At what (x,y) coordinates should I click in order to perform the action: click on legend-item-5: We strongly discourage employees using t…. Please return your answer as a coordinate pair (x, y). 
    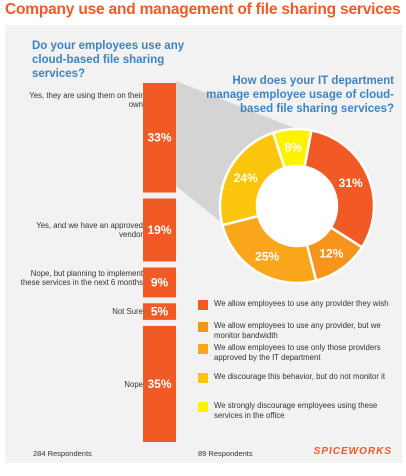
    Looking at the image, I should click on (298, 413).